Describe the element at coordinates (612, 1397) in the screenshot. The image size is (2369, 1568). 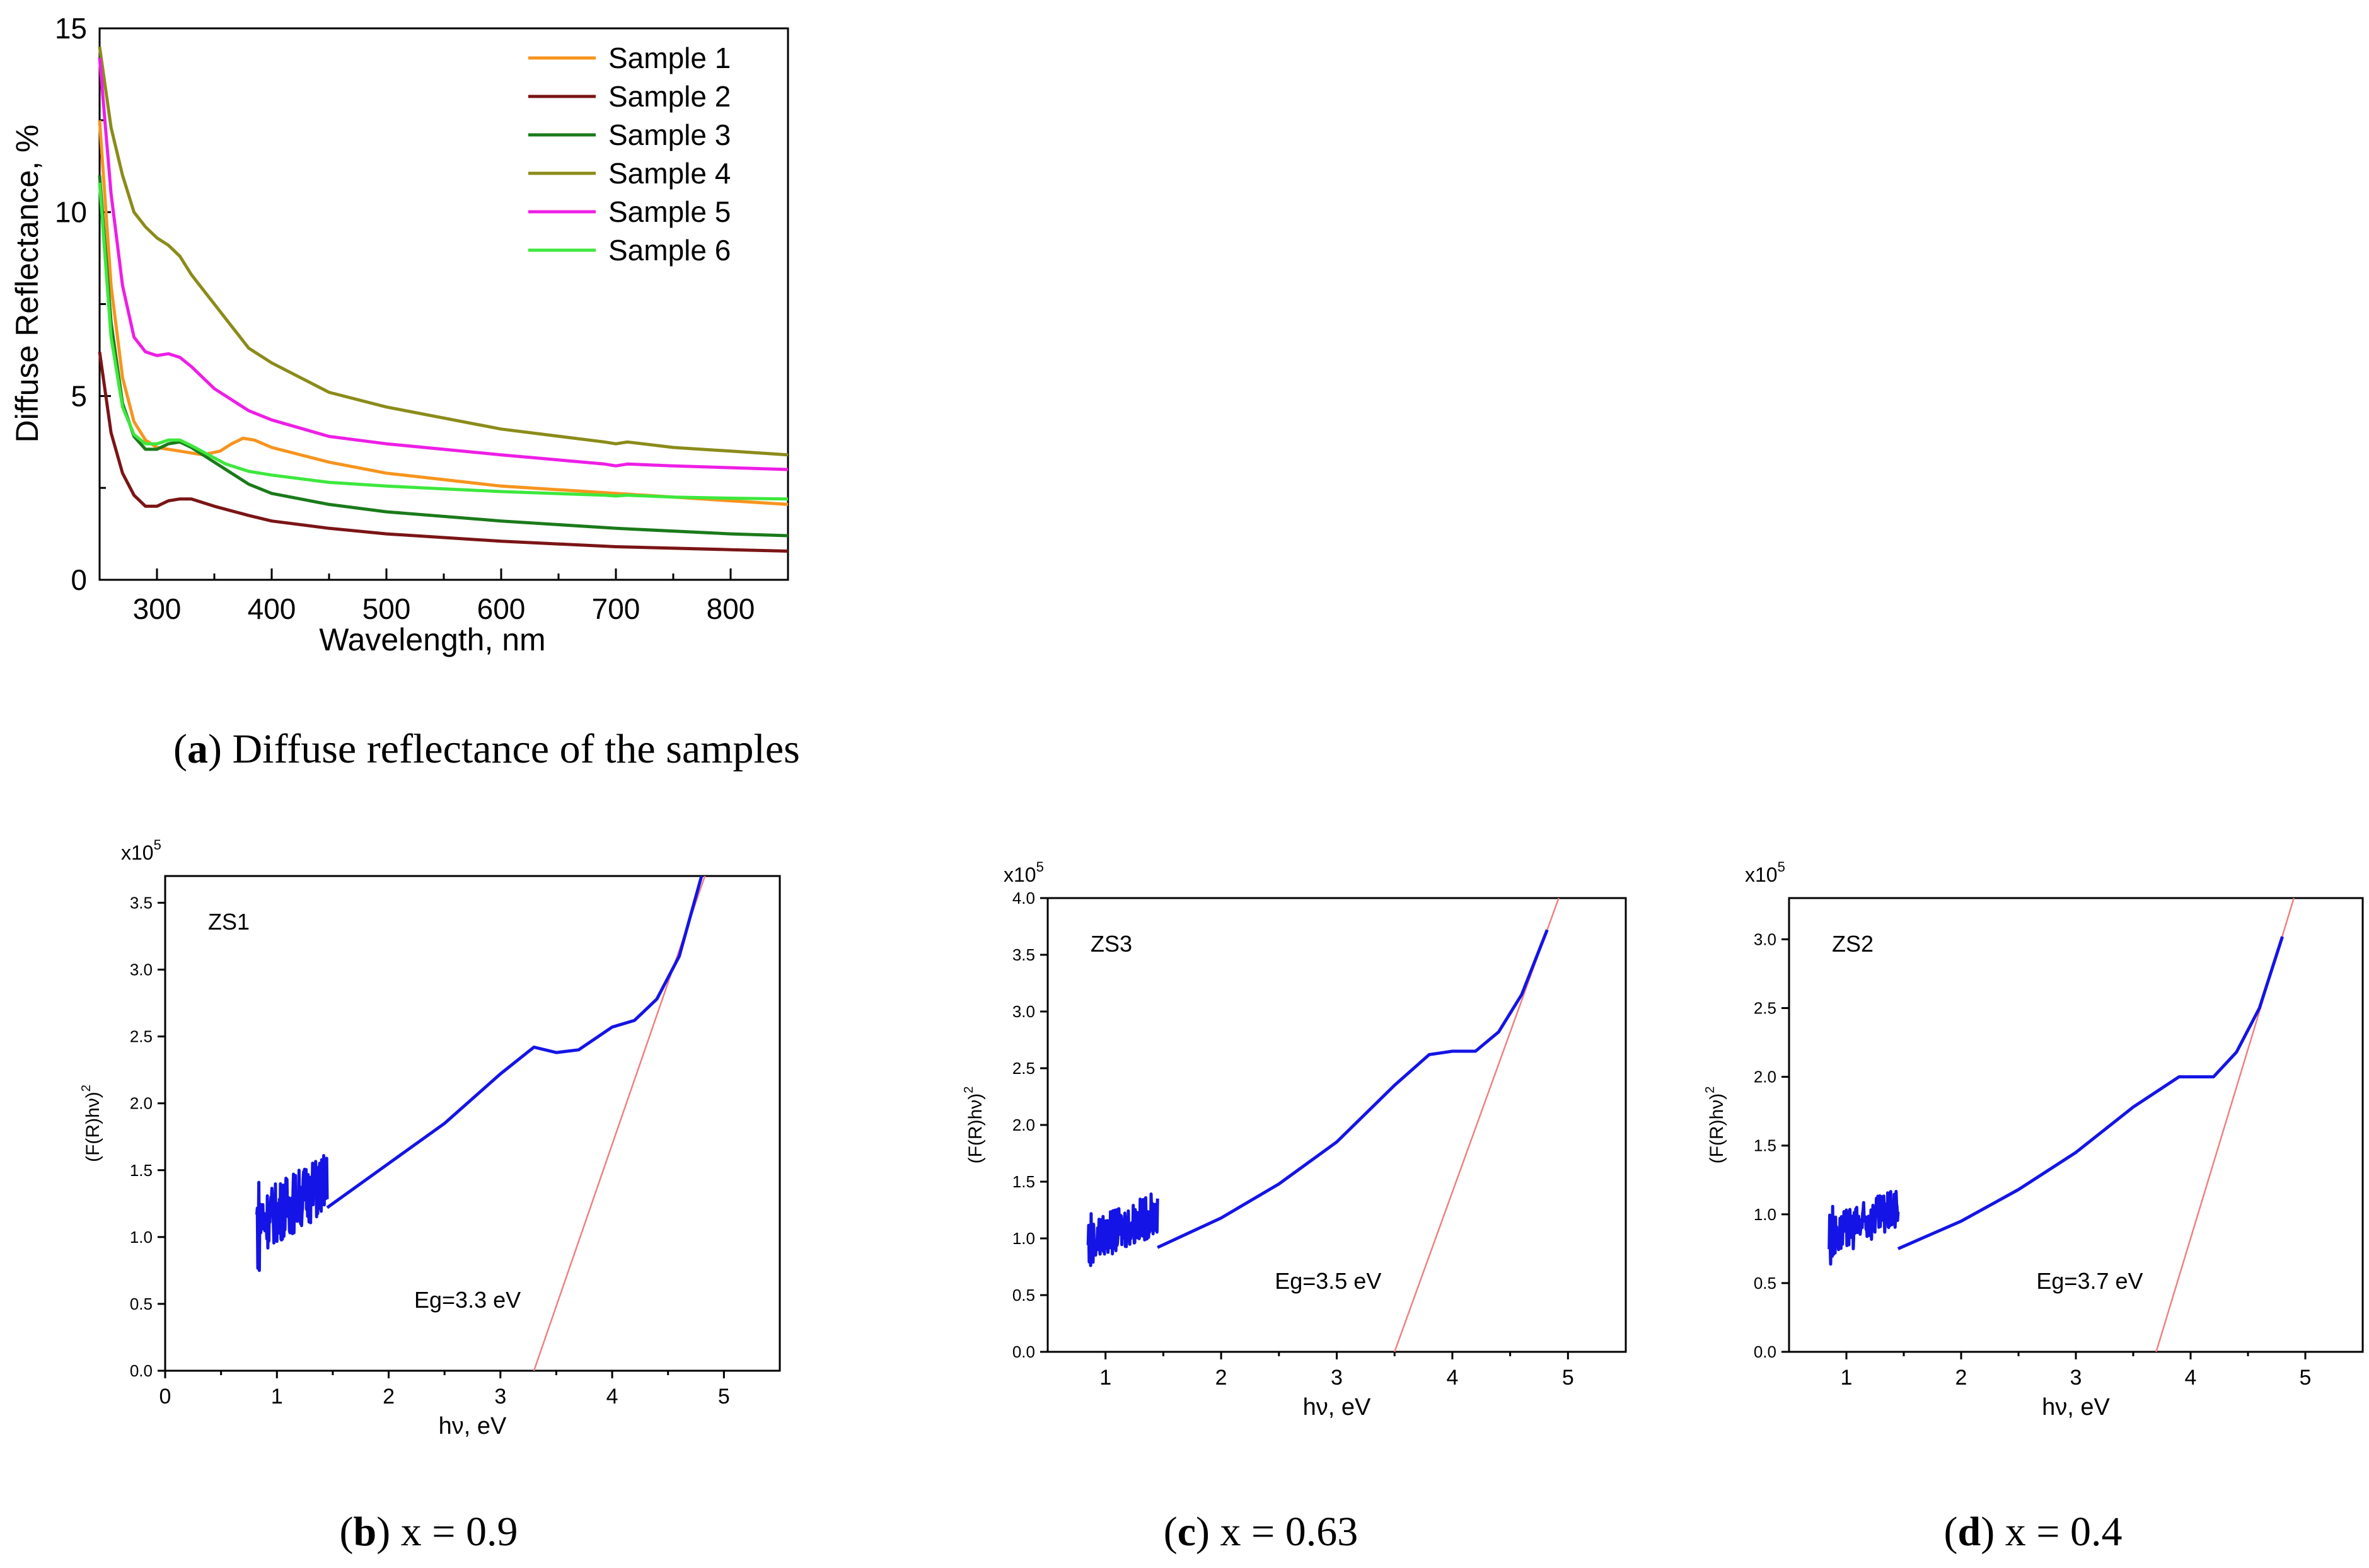
I see `panel-b-x-tick-label: 4` at that location.